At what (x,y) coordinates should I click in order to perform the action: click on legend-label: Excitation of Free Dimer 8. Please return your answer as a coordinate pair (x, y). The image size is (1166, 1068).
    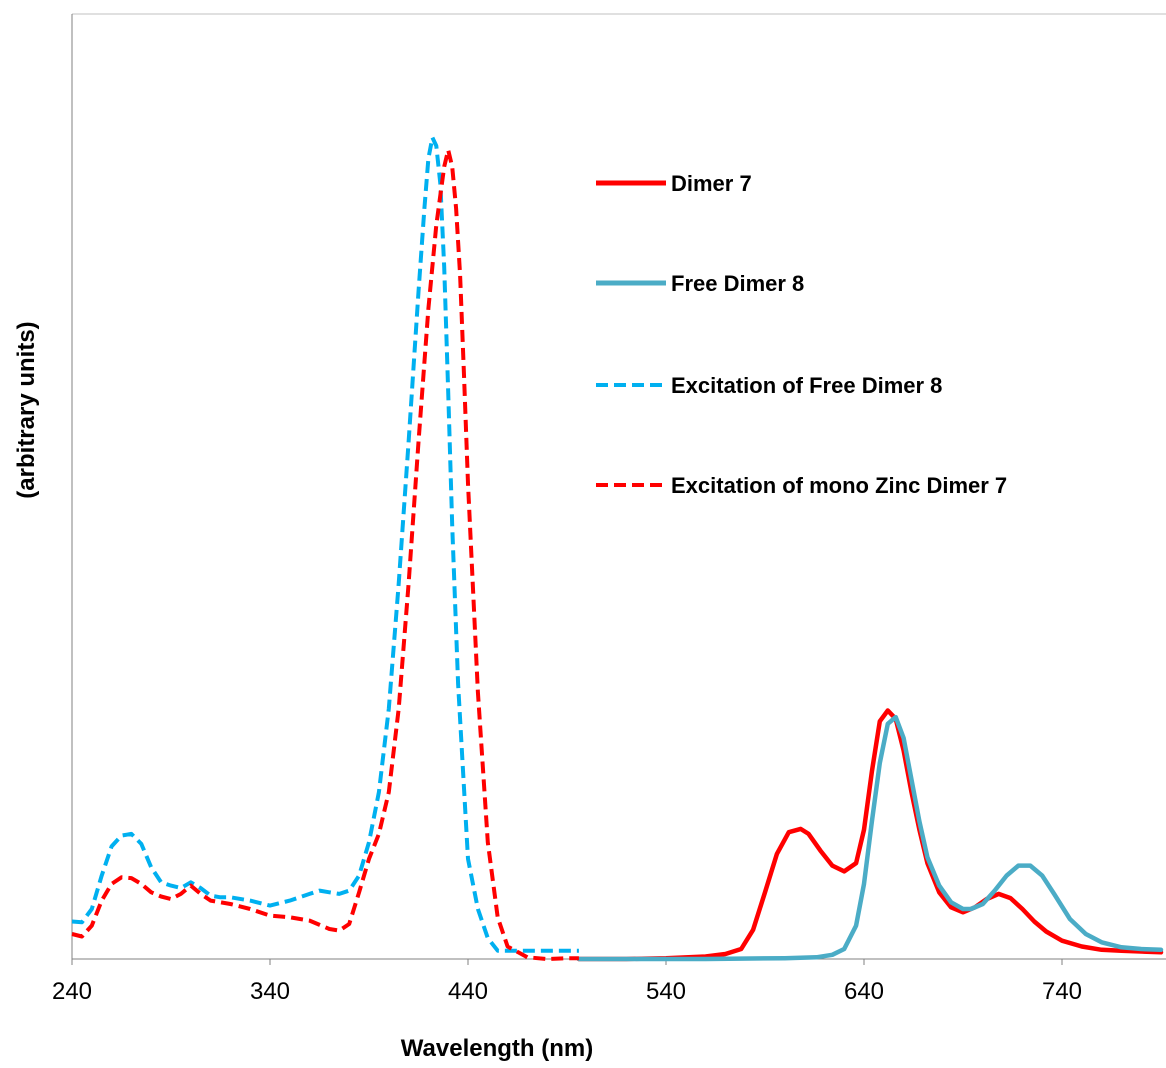
    Looking at the image, I should click on (806, 385).